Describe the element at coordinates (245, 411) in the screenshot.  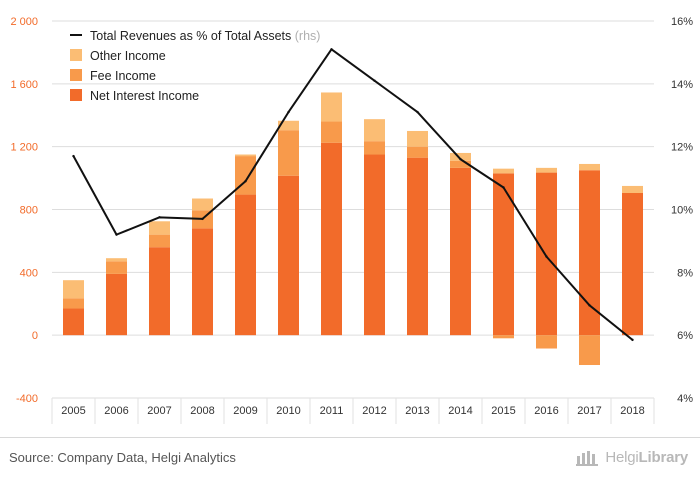
I see `x-tick-label: 2009` at that location.